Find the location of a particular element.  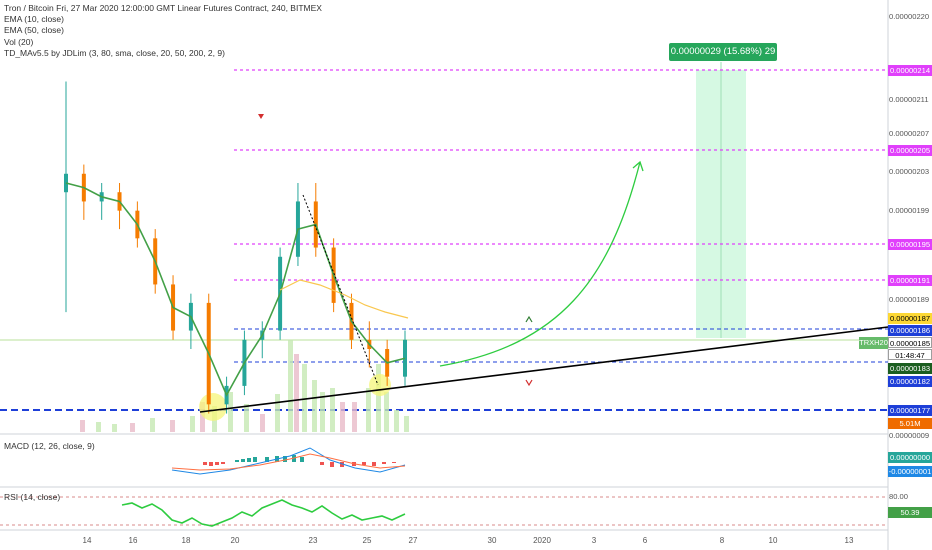

time-tick: 13 is located at coordinates (849, 540).